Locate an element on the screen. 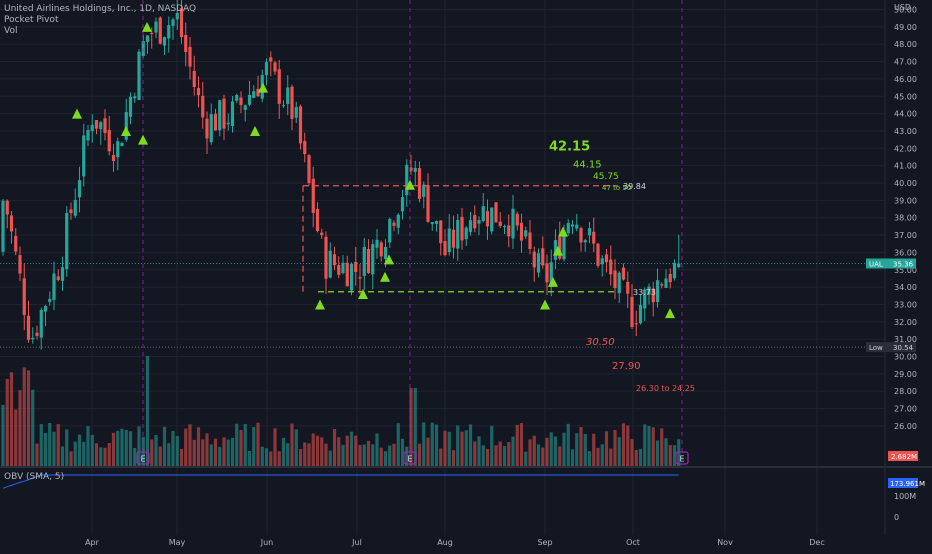 The height and width of the screenshot is (554, 932). earnings-marker: E is located at coordinates (410, 458).